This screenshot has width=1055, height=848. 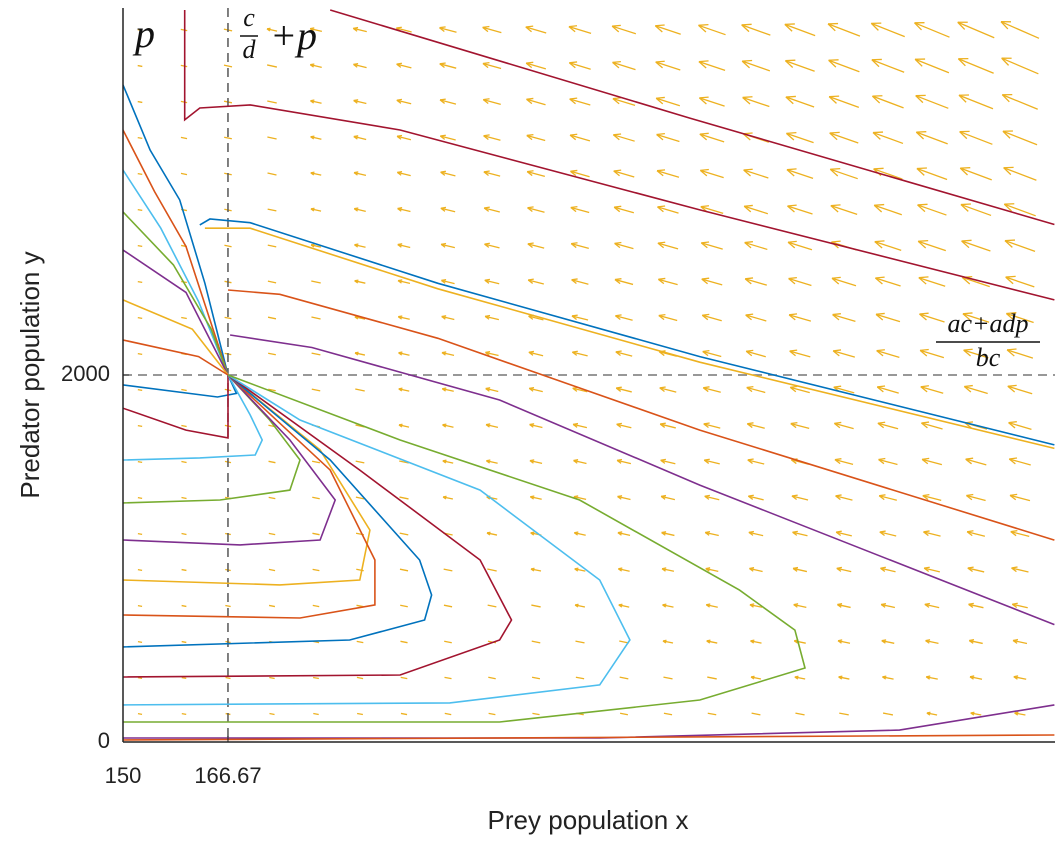 What do you see at coordinates (588, 820) in the screenshot?
I see `x-axis-title: Prey population x` at bounding box center [588, 820].